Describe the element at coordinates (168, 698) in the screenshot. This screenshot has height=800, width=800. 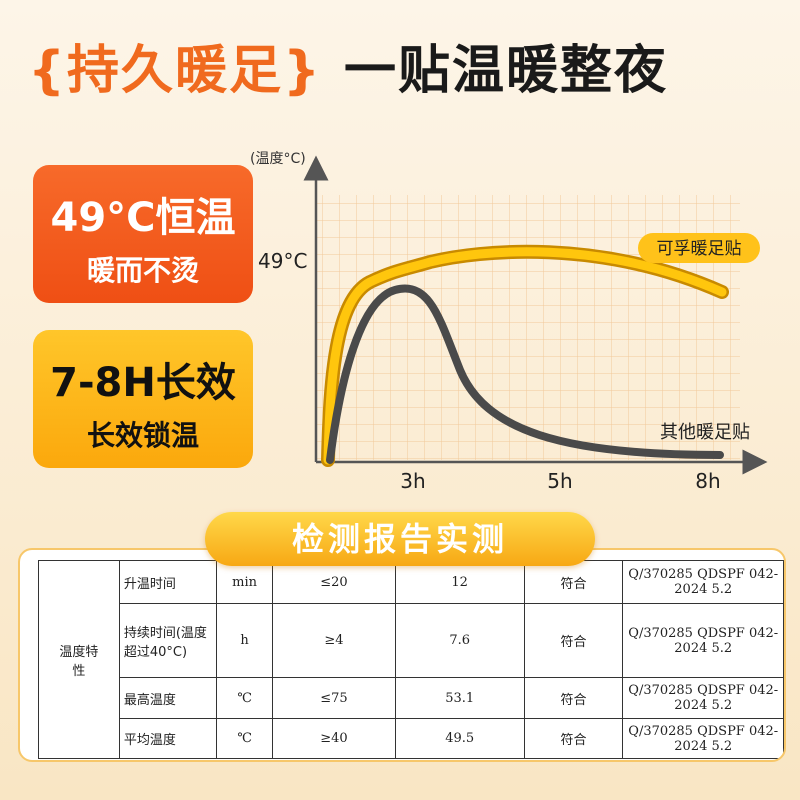
I see `report-cell: 最高温度` at that location.